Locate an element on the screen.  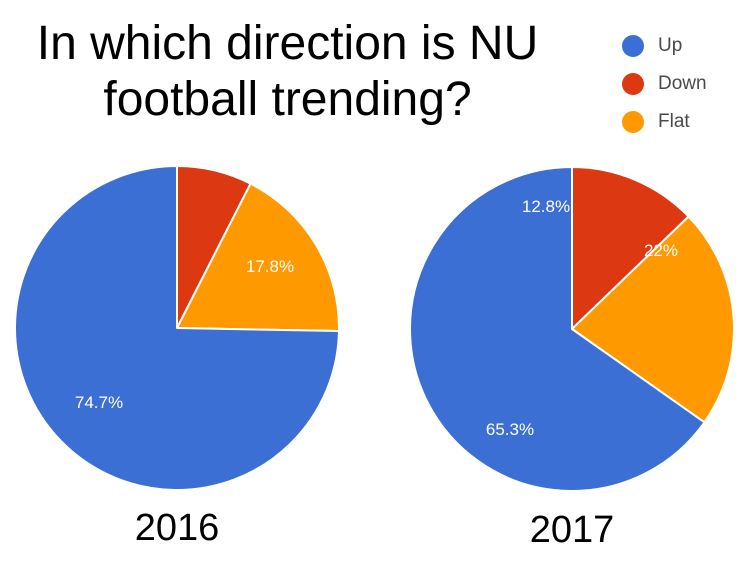
slice-label-down: 12.8% is located at coordinates (546, 206).